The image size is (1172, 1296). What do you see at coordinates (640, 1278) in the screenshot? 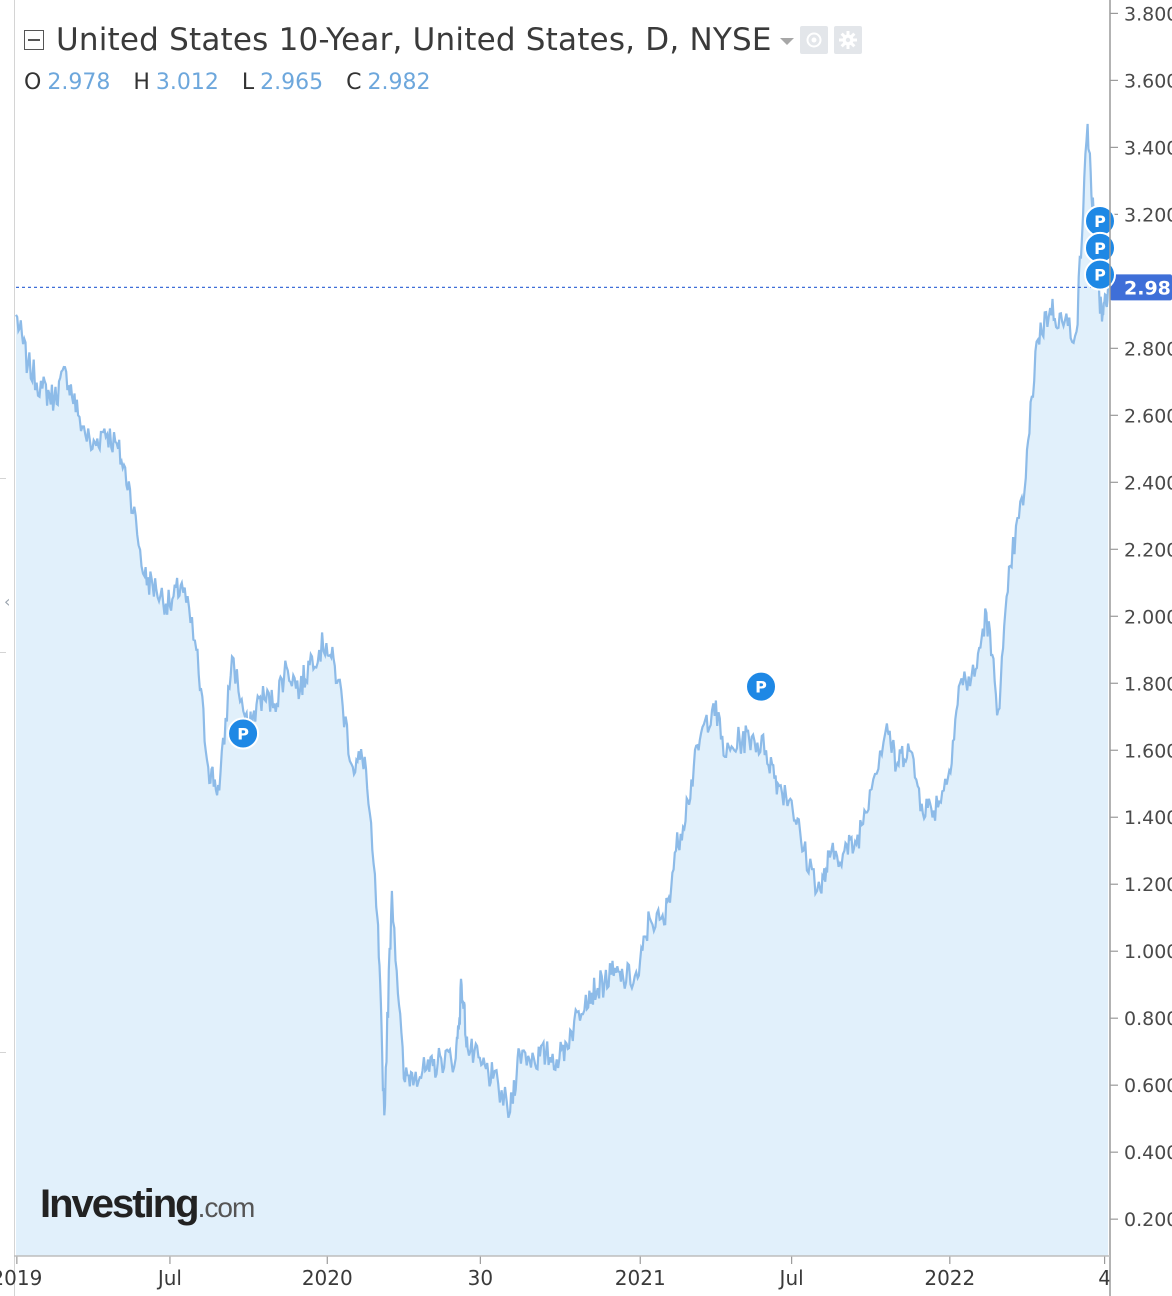
I see `x-tick-label: 2021` at bounding box center [640, 1278].